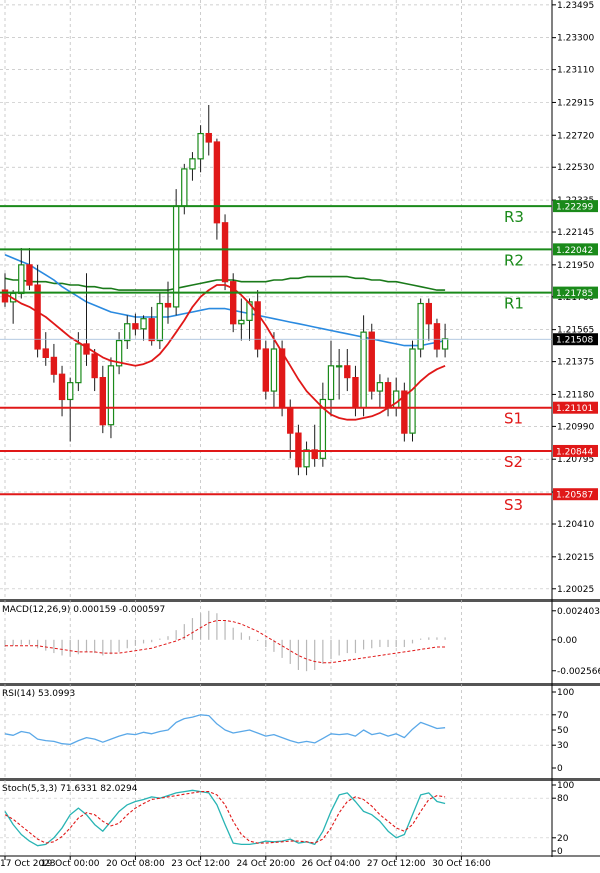 Image resolution: width=600 pixels, height=873 pixels. Describe the element at coordinates (461, 864) in the screenshot. I see `time-tick-label: 30 Oct 16:00` at that location.